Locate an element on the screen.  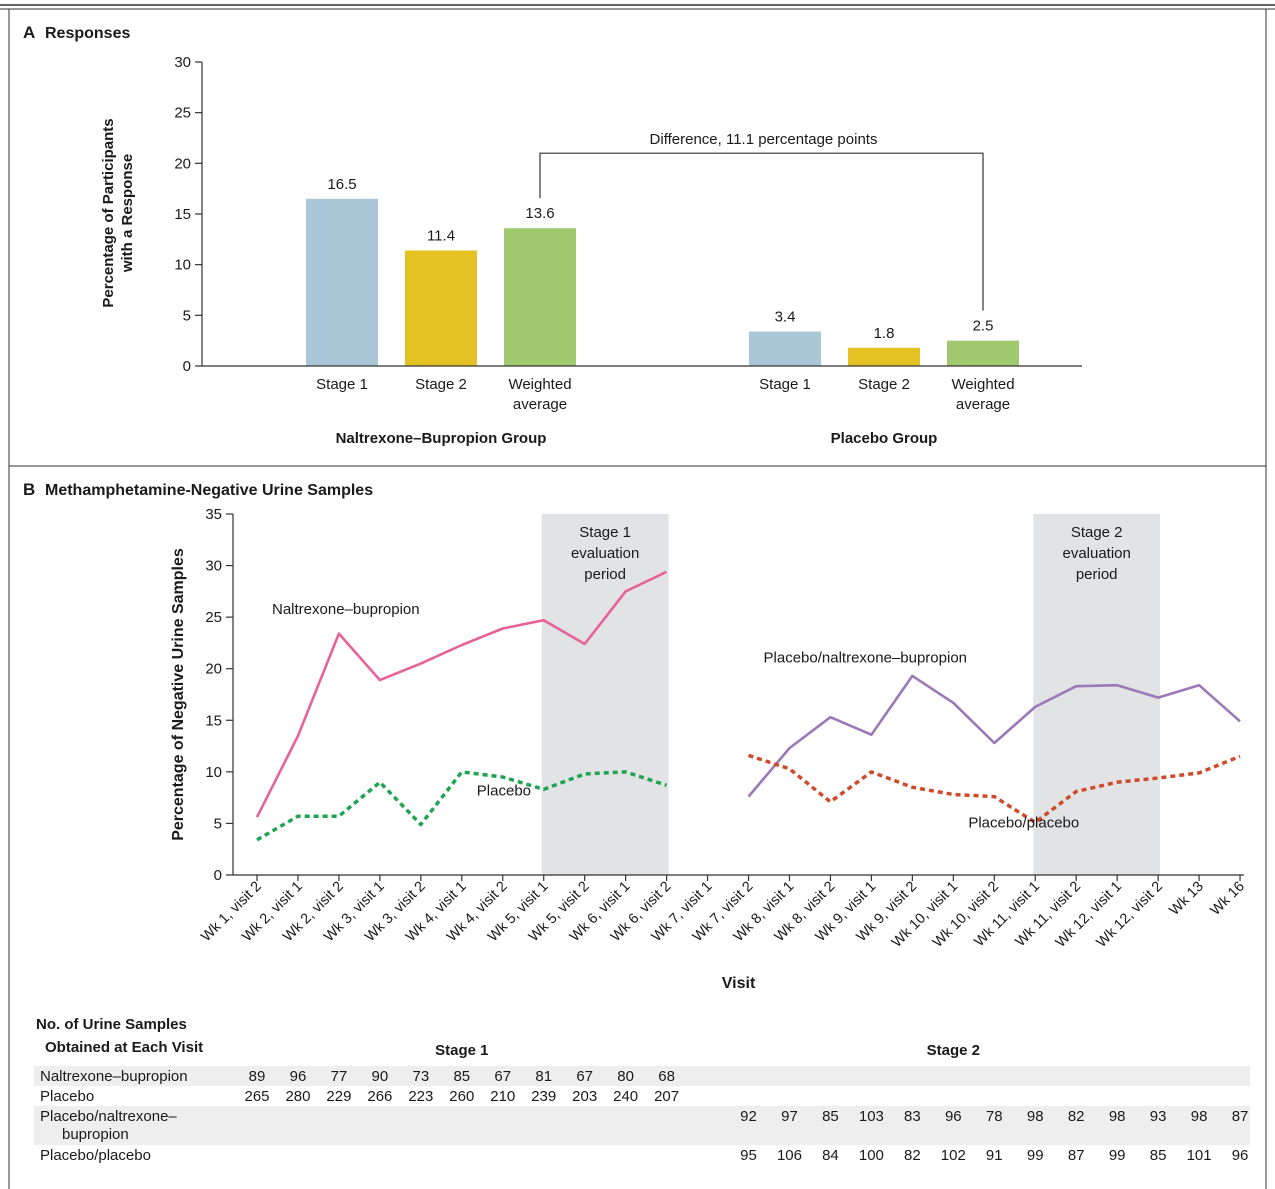
panel-a-title: Responses is located at coordinates (87, 33).